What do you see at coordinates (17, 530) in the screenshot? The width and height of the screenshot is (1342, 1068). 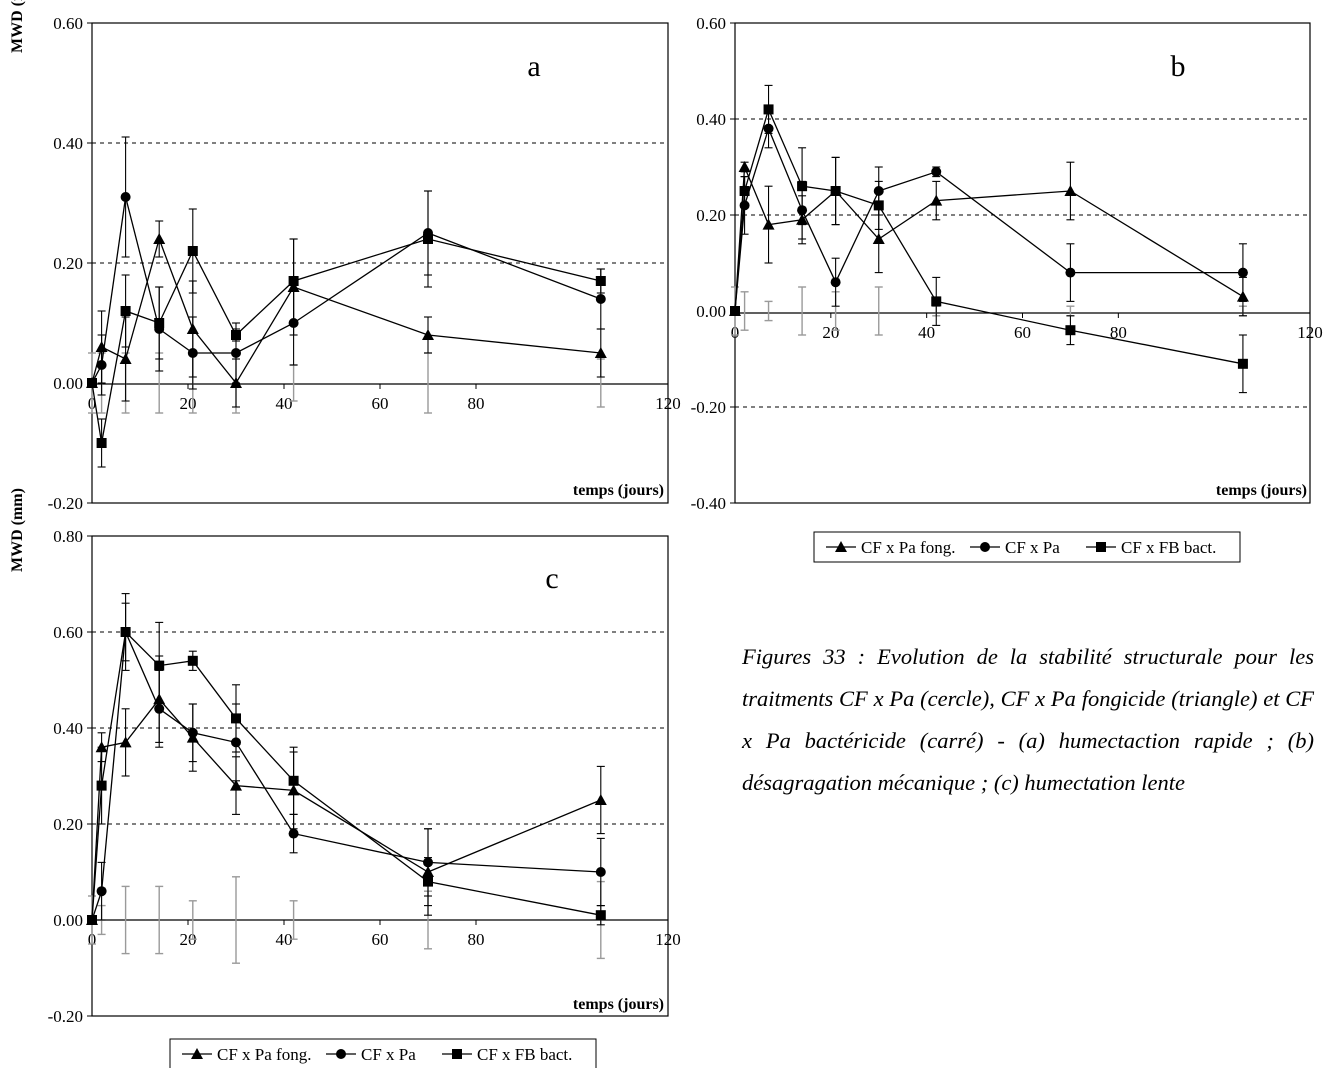 I see `y-axis-label: MWD (mm)` at bounding box center [17, 530].